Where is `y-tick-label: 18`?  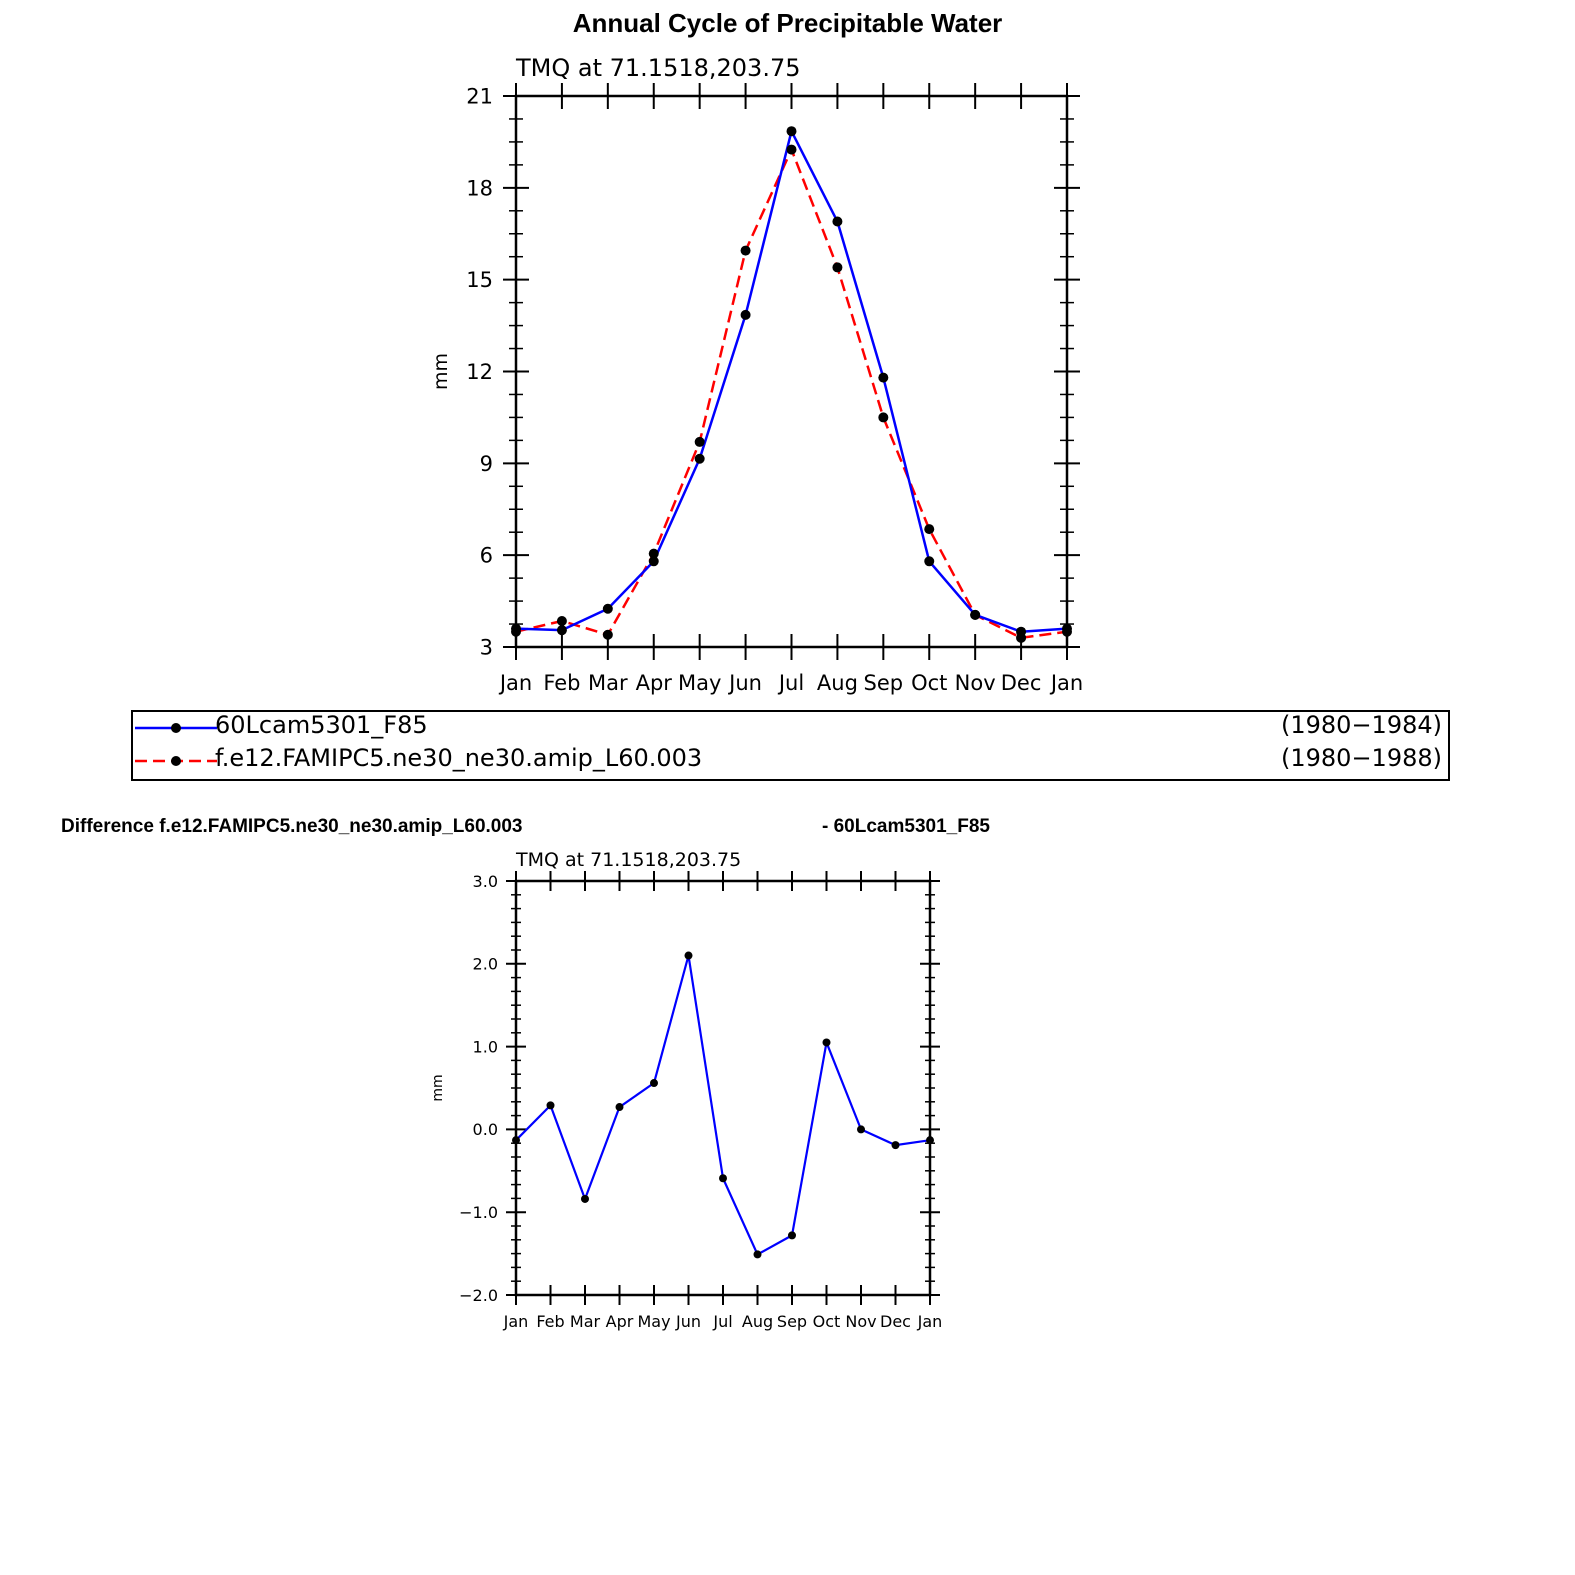 y-tick-label: 18 is located at coordinates (479, 188).